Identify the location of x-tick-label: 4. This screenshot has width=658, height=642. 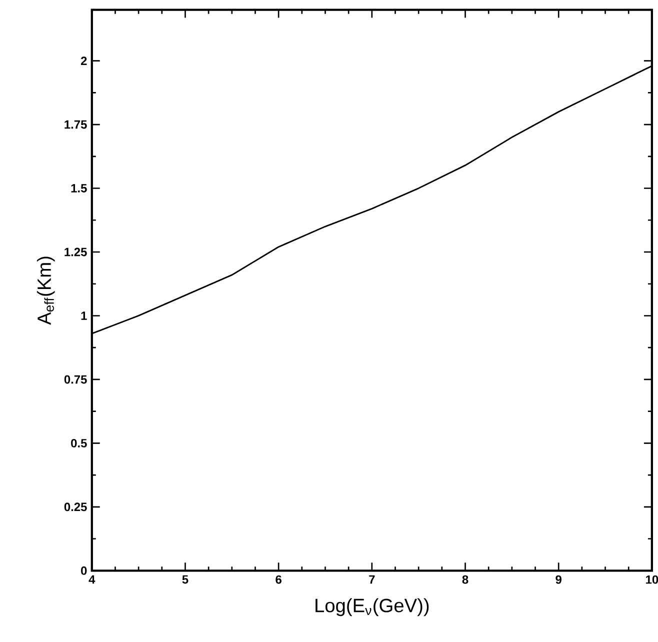
(92, 579).